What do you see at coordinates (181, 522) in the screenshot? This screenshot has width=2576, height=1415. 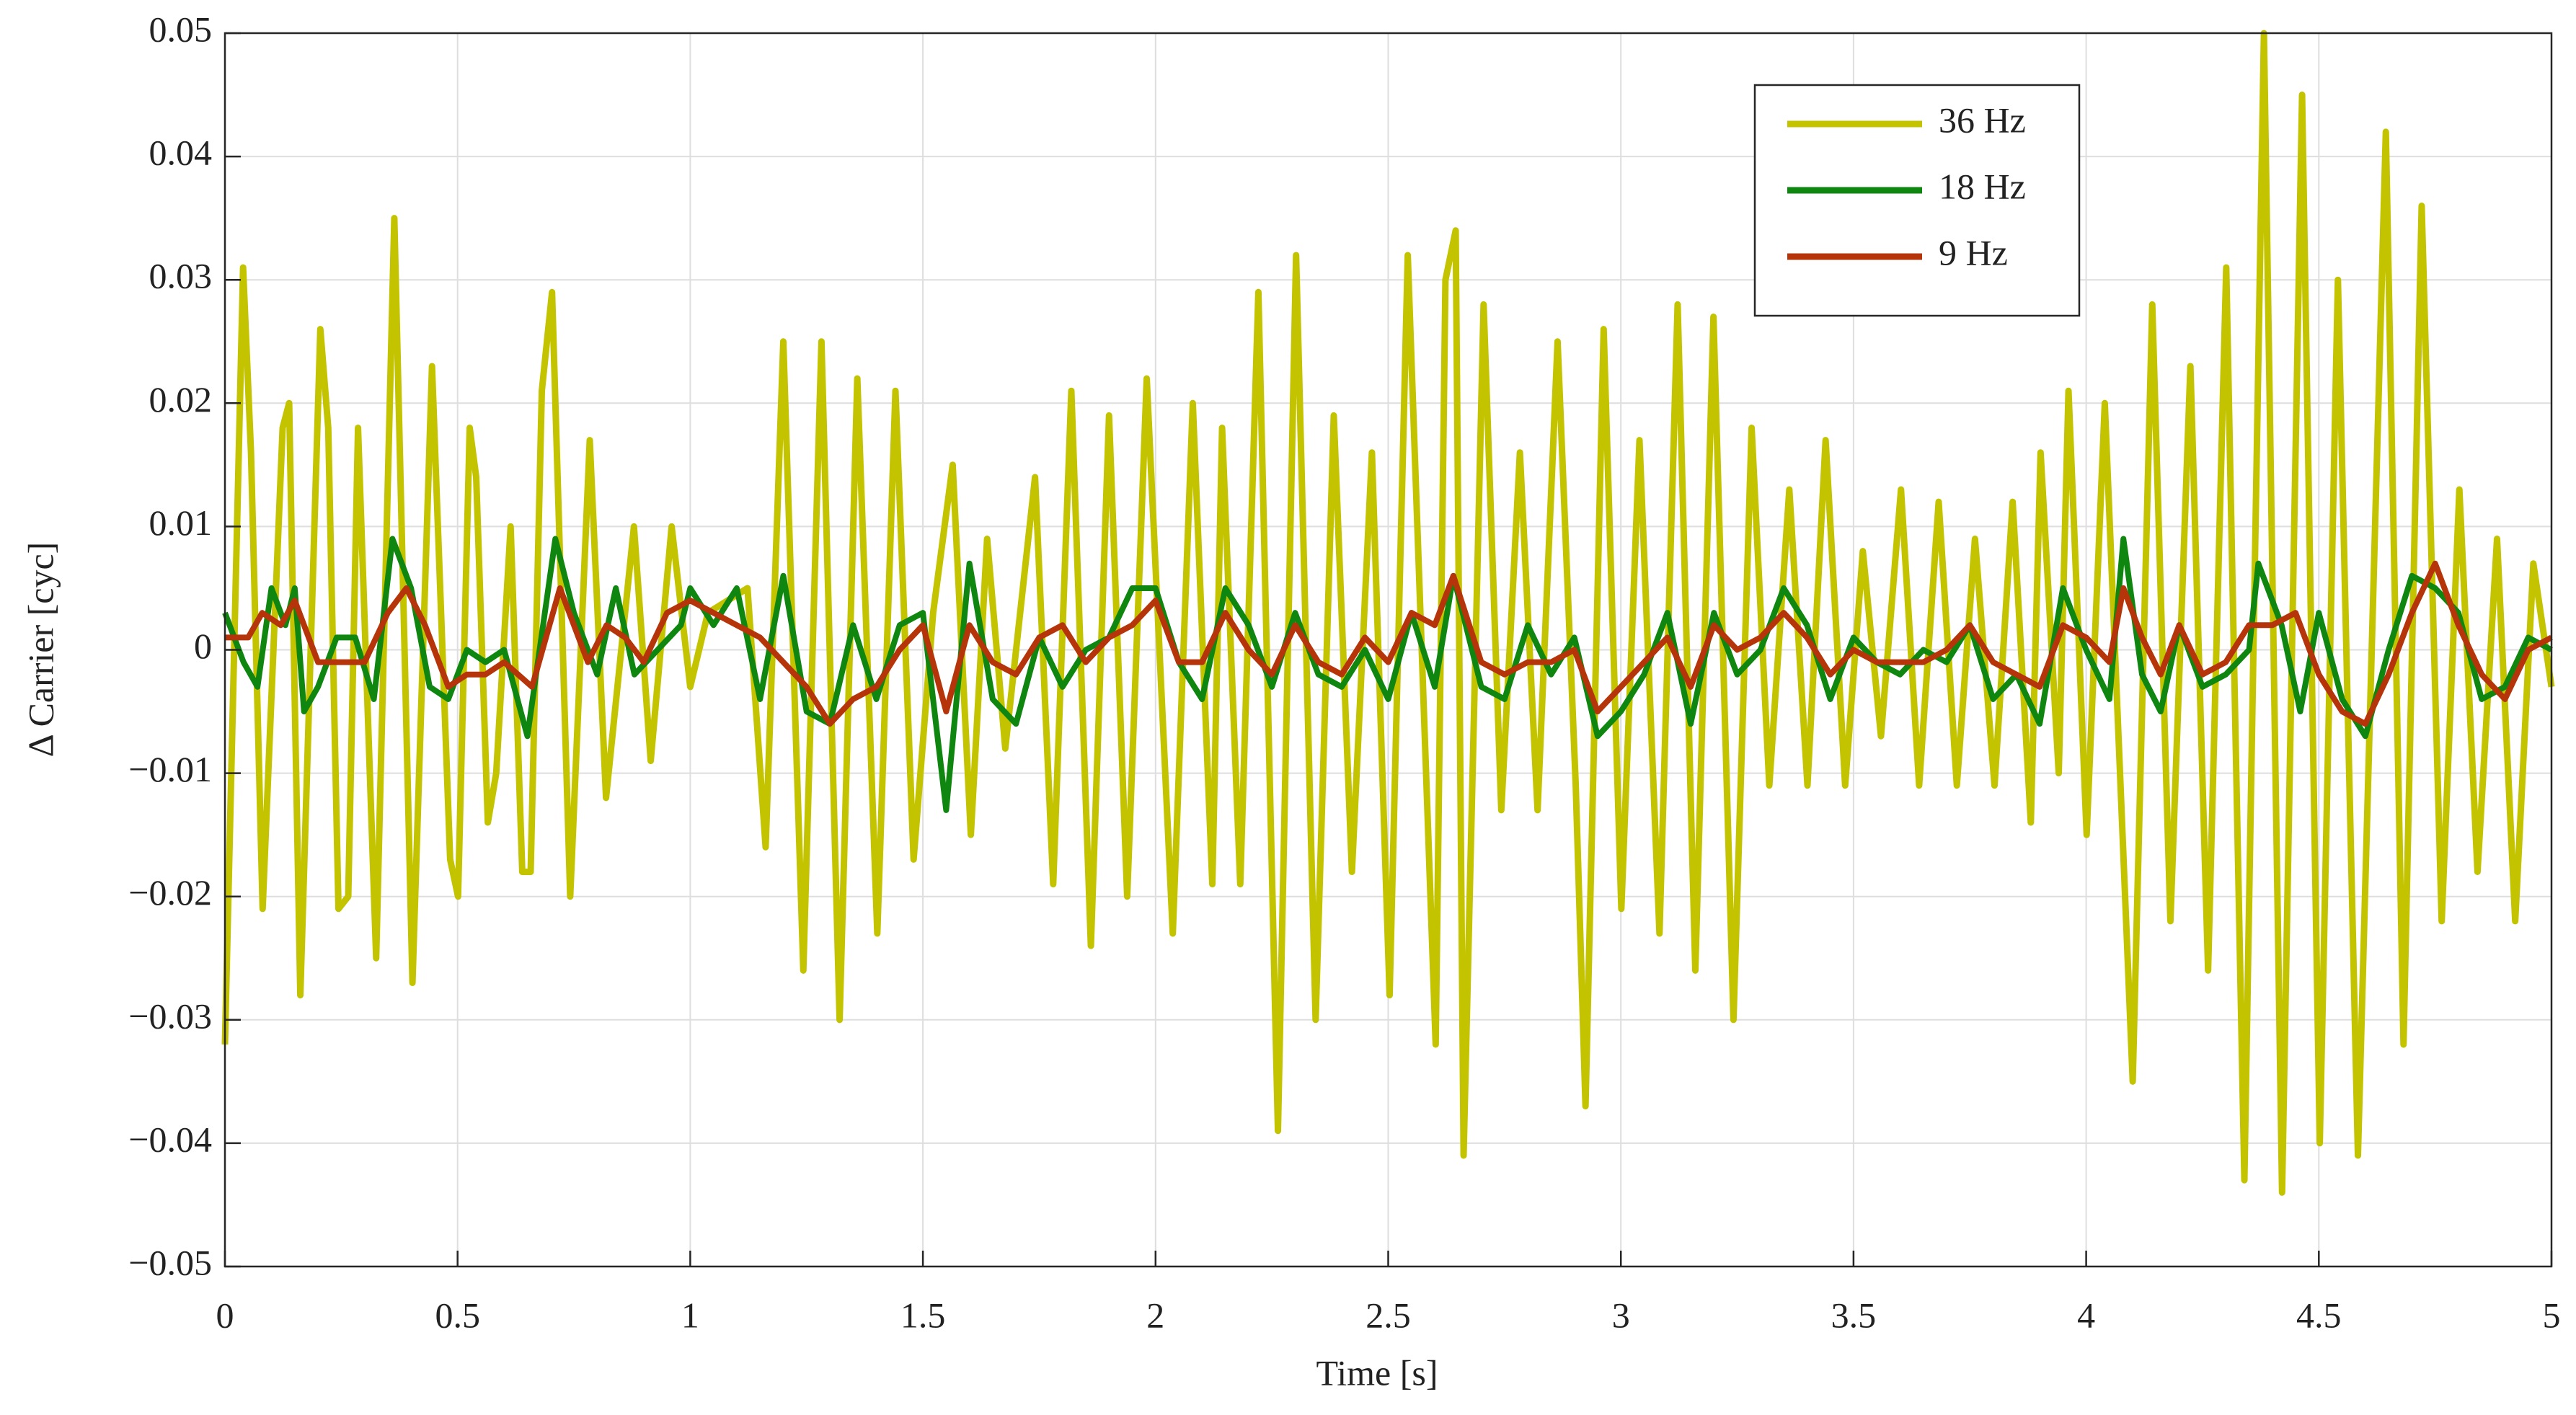 I see `y-tick-label: 0.01` at bounding box center [181, 522].